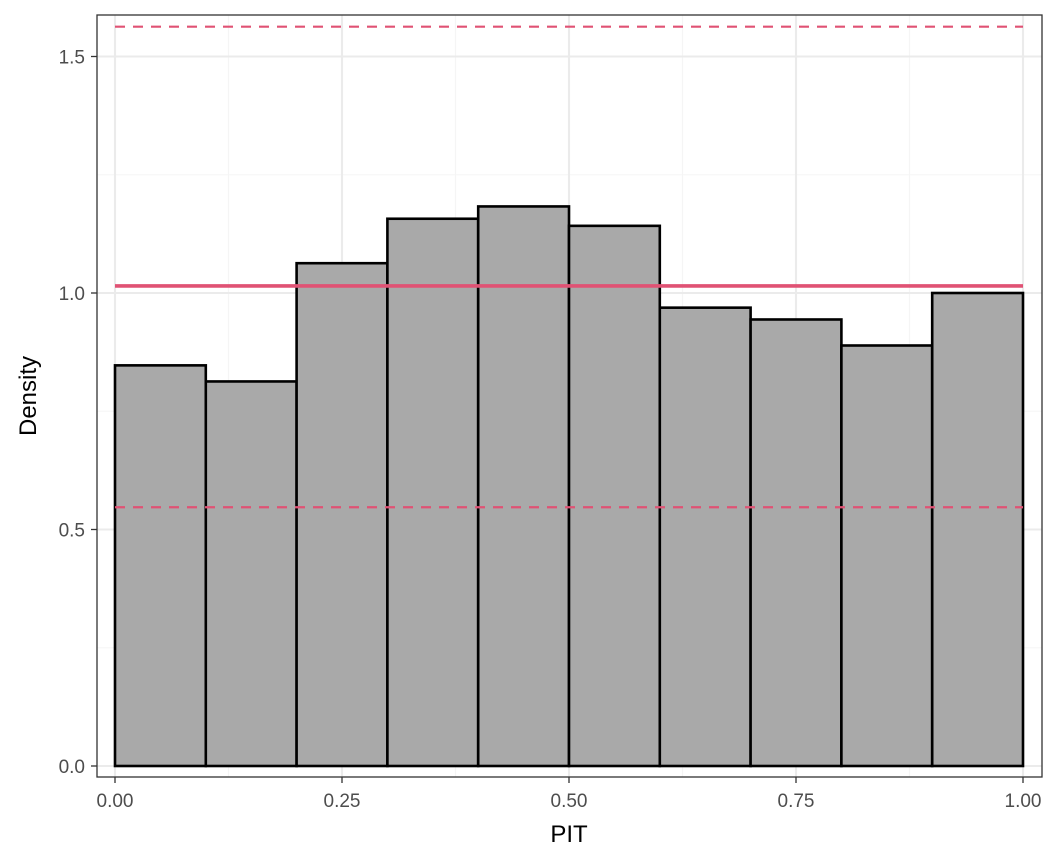 Image resolution: width=1056 pixels, height=864 pixels. What do you see at coordinates (72, 294) in the screenshot?
I see `y-tick-label: 1.0` at bounding box center [72, 294].